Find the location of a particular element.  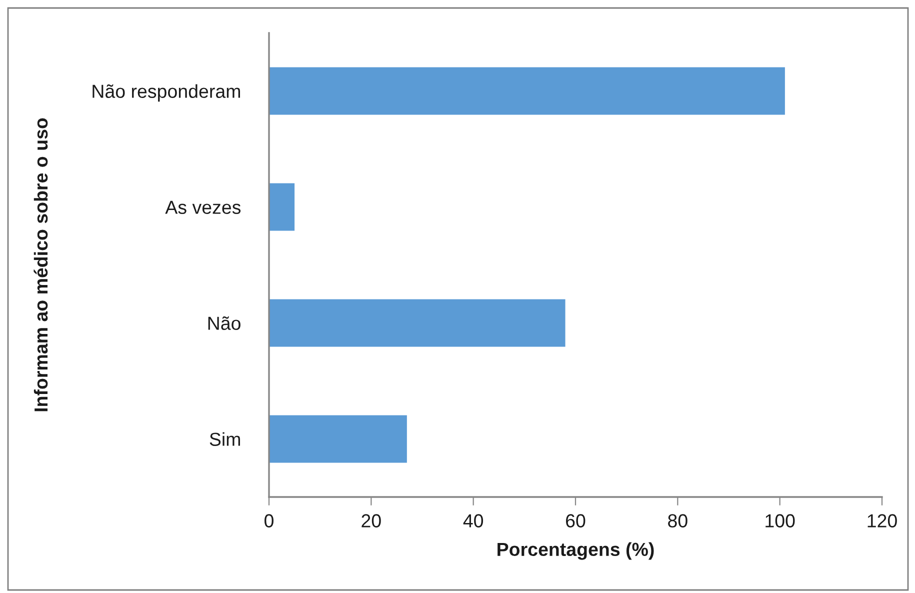

y-axis-title: Informam ao médico sobre o uso is located at coordinates (41, 265).